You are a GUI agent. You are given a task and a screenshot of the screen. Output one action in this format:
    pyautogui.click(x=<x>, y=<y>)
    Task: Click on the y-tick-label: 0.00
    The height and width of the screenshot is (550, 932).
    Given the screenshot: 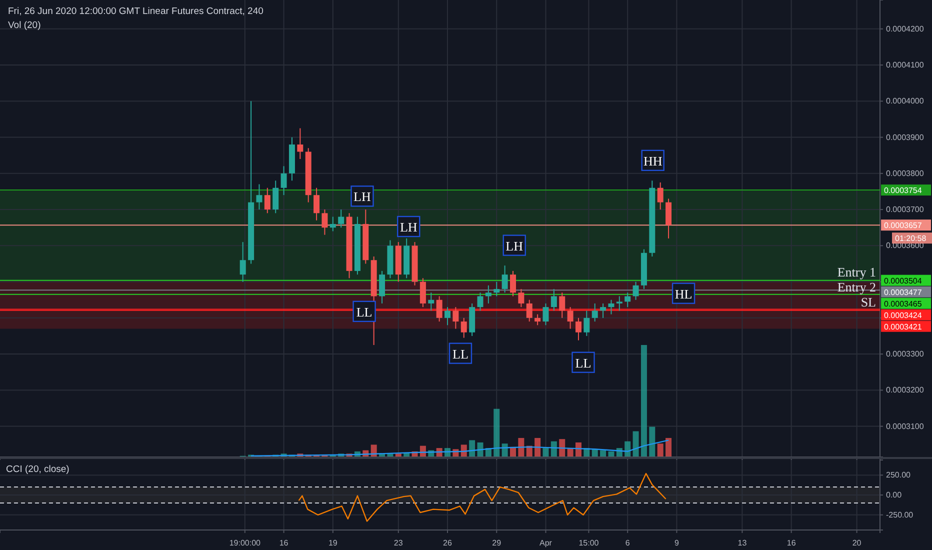 What is the action you would take?
    pyautogui.click(x=894, y=495)
    